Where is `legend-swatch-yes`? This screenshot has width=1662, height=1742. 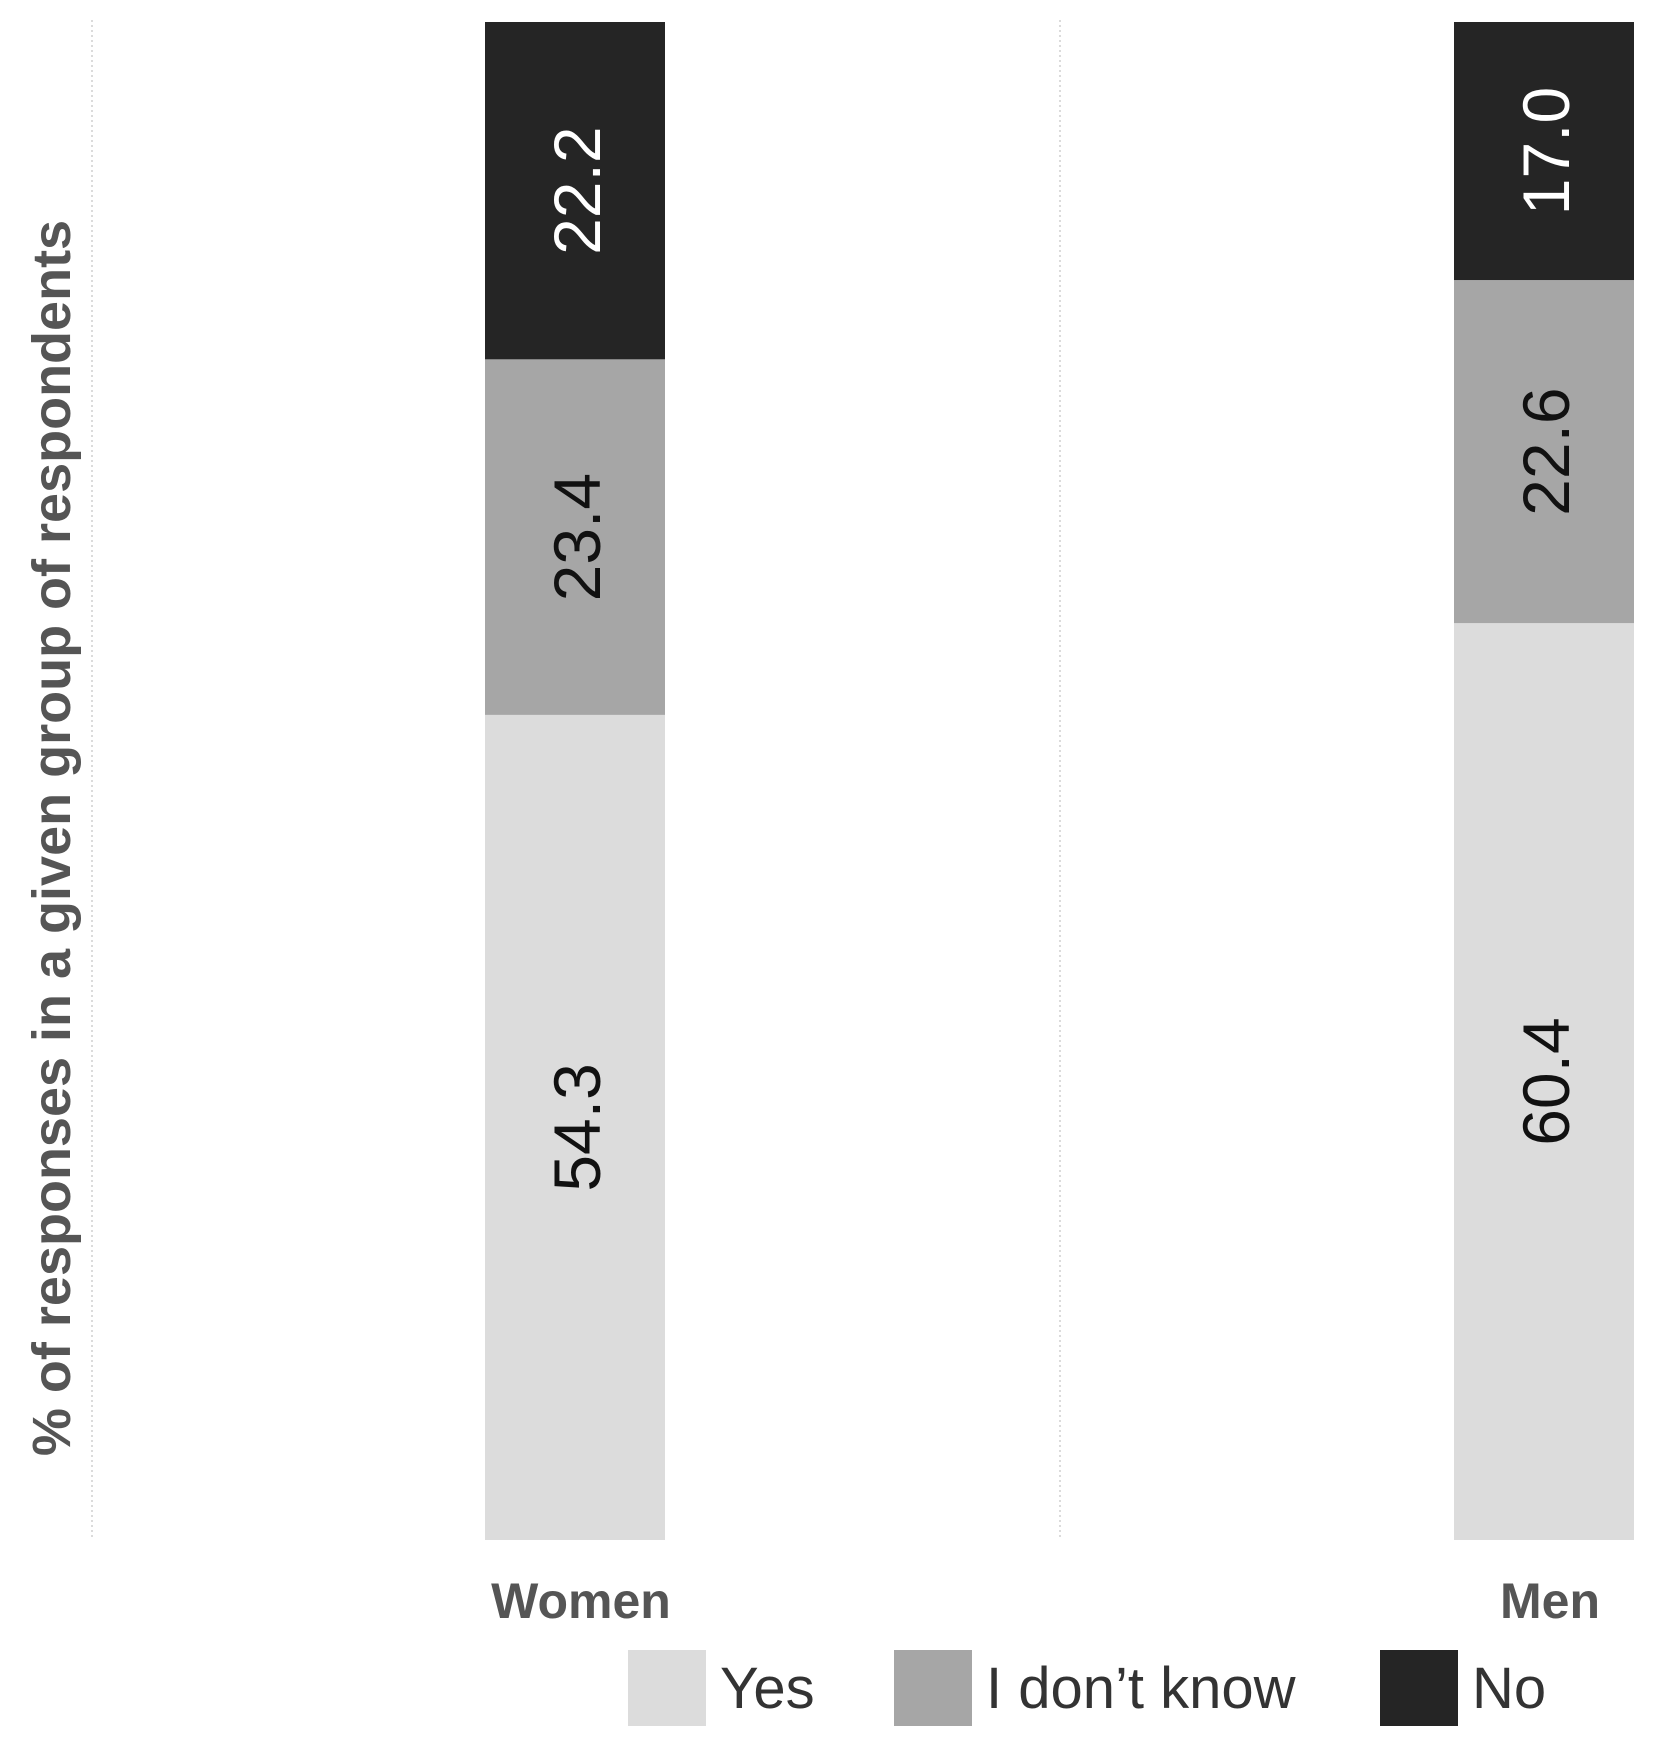
legend-swatch-yes is located at coordinates (667, 1688).